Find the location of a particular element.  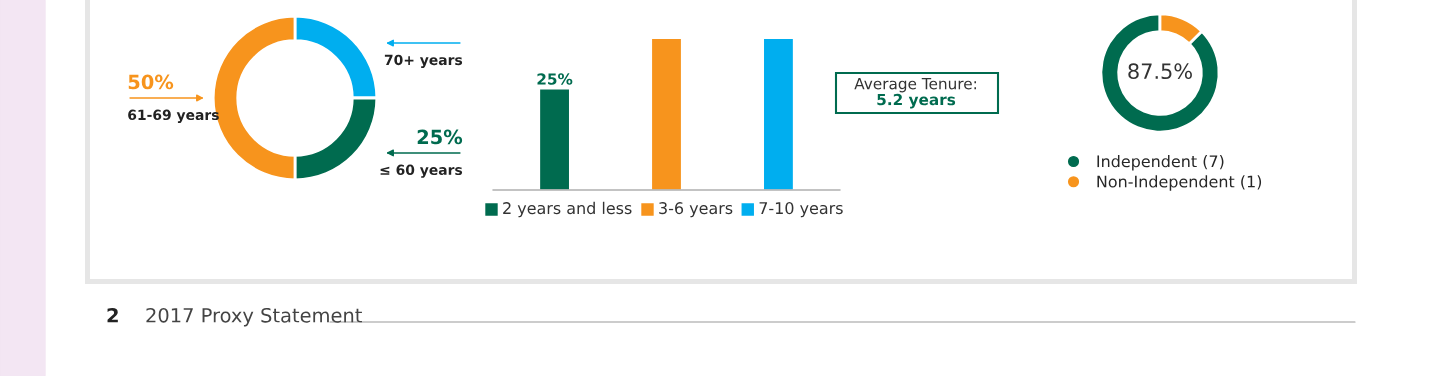

category-label: 3-6 years is located at coordinates (696, 210).